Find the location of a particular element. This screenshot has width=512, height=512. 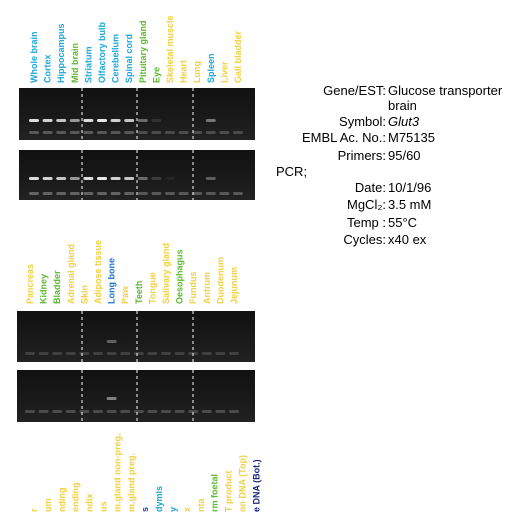

info-label: Date: is located at coordinates (370, 187).